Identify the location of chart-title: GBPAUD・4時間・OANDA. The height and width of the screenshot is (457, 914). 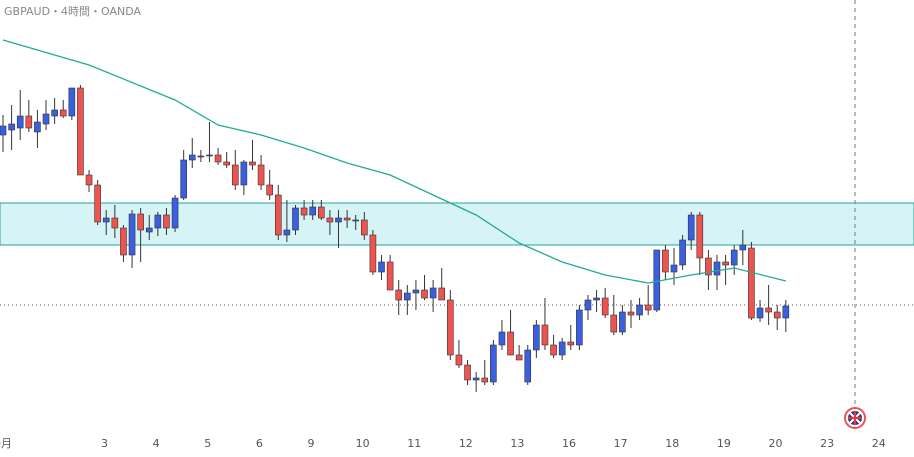
(73, 11).